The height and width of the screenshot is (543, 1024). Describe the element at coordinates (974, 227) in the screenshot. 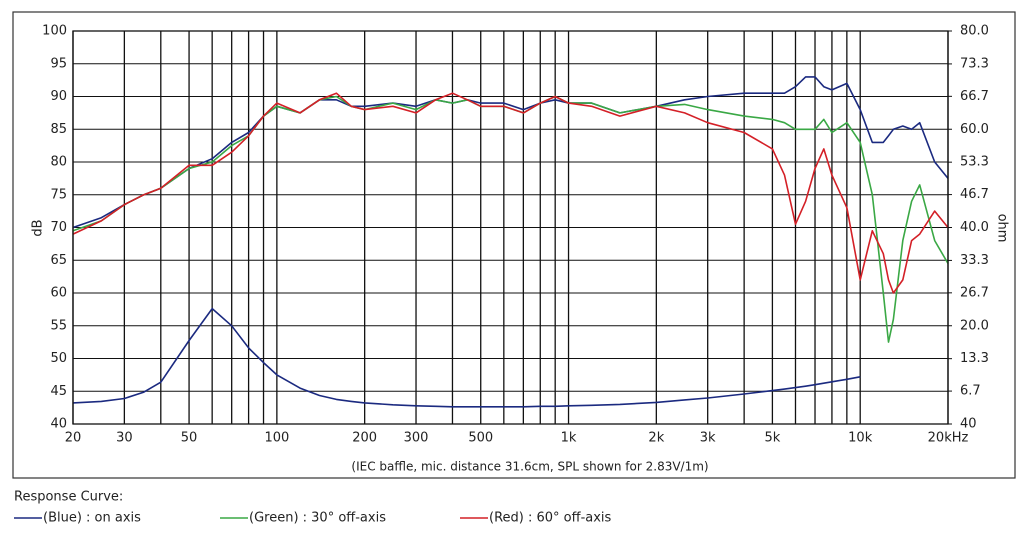

I see `y2-tick-label: 40.0` at that location.